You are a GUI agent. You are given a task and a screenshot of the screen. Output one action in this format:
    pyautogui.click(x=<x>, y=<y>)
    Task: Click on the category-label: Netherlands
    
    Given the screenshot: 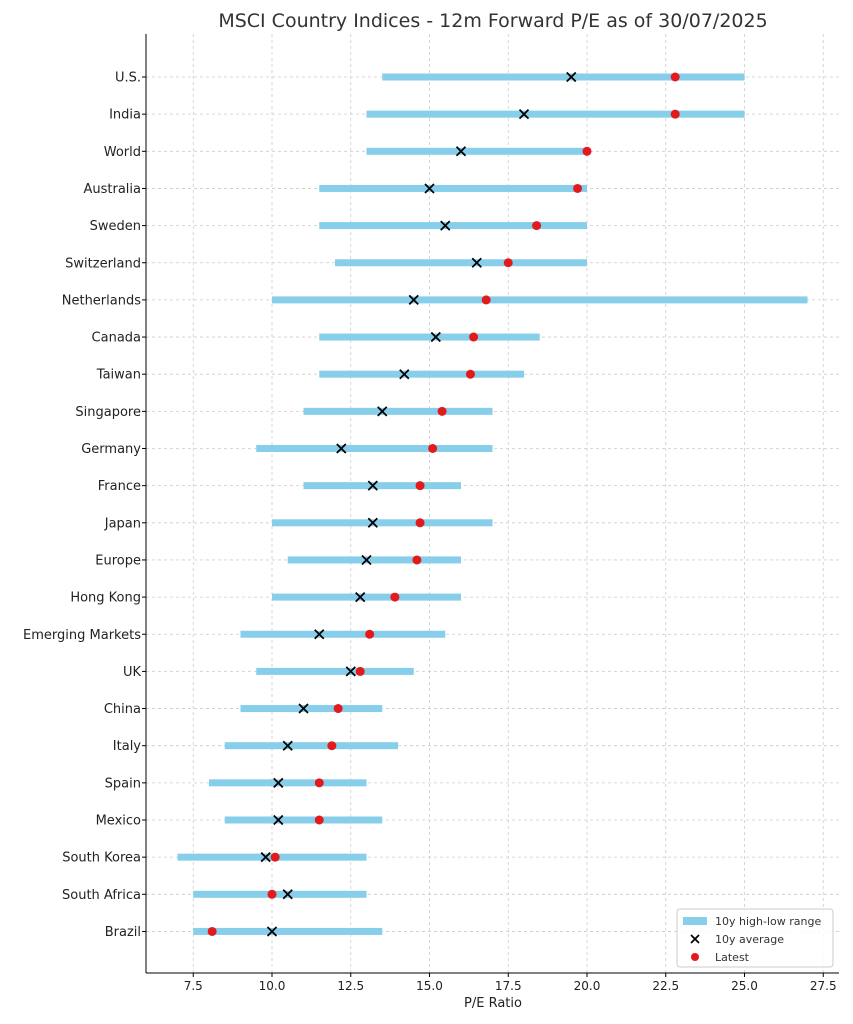 What is the action you would take?
    pyautogui.click(x=101, y=300)
    